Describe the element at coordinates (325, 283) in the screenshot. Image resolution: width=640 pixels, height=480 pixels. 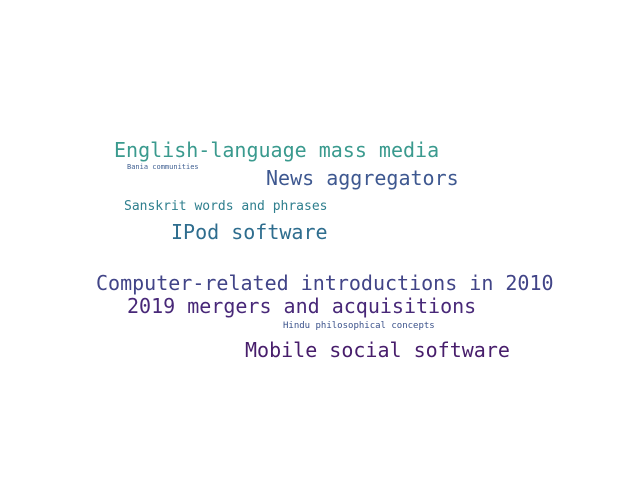
I see `word-computer-related-introductions-2010: Computer-related introductions in 2010` at that location.